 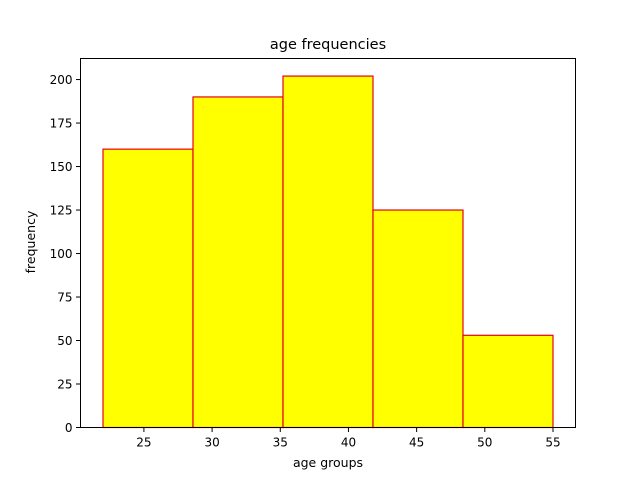 What do you see at coordinates (61, 254) in the screenshot?
I see `y-tick-label: 100` at bounding box center [61, 254].